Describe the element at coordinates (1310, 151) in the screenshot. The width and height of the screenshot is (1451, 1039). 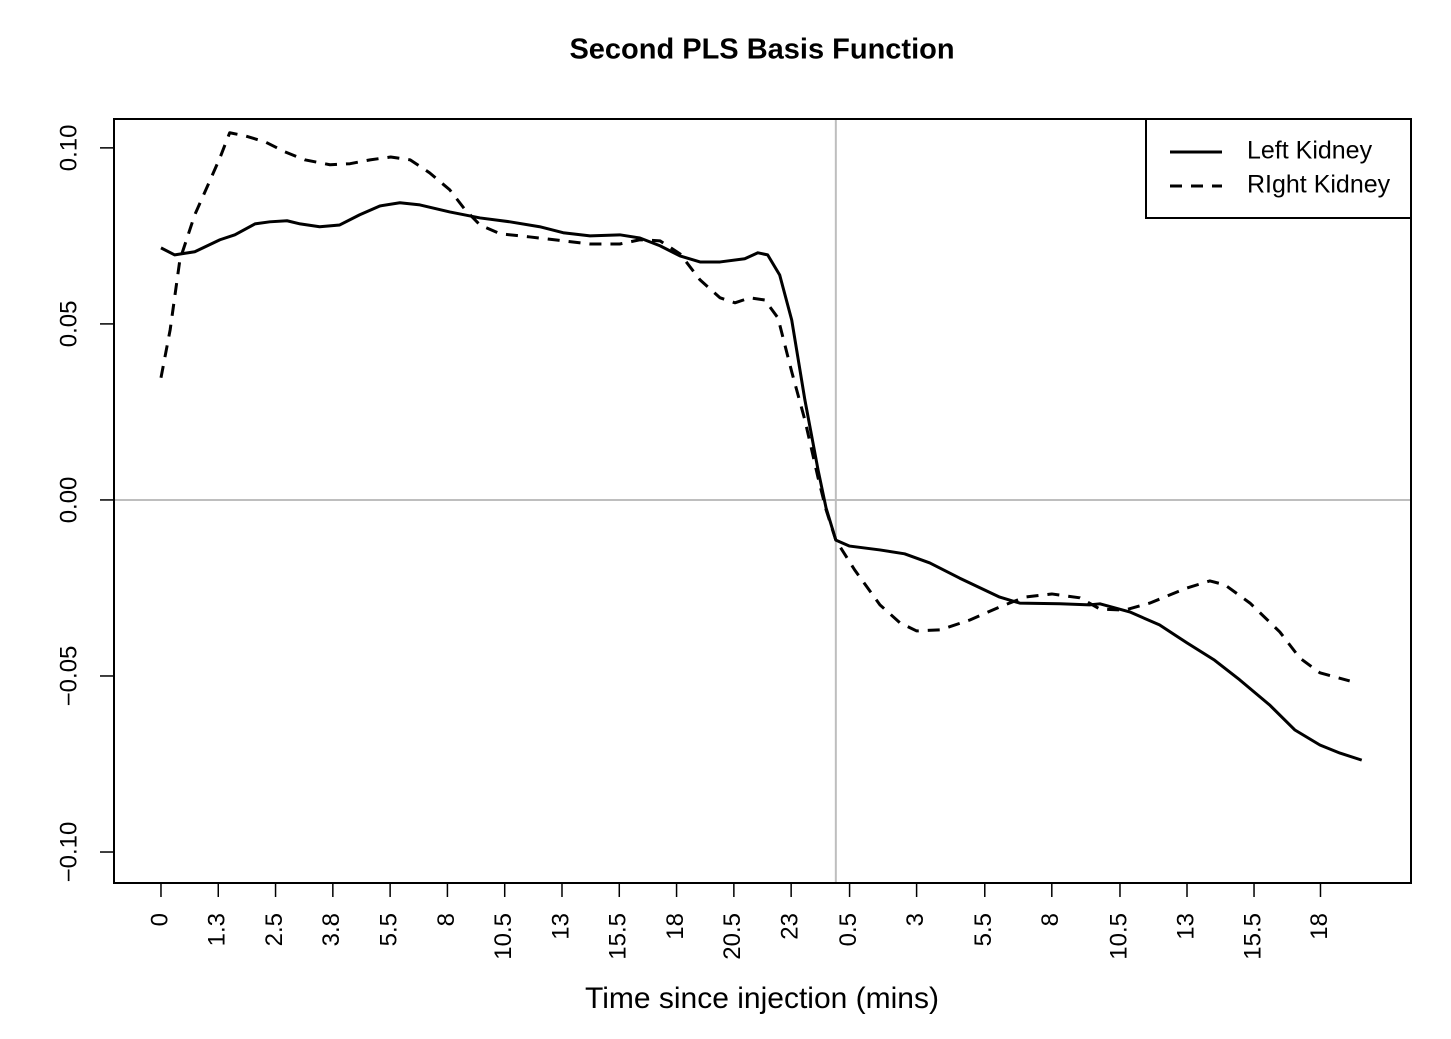
I see `legend-label: Left Kidney` at that location.